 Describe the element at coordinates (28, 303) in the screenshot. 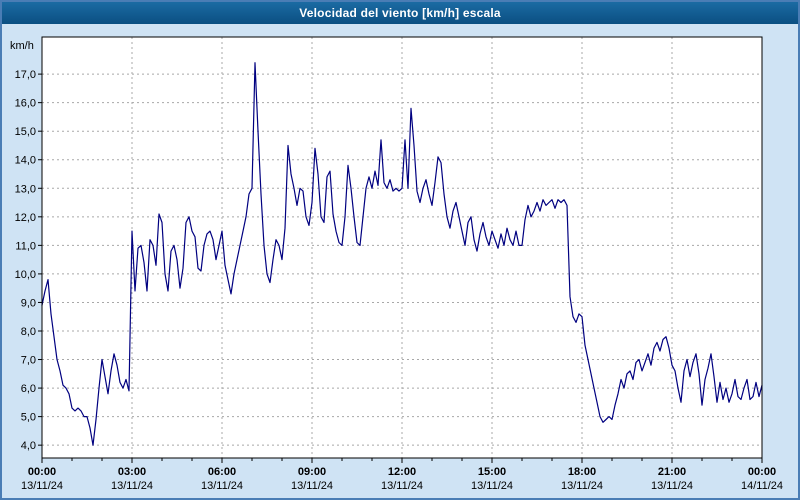

I see `svg-text: 9,0` at that location.